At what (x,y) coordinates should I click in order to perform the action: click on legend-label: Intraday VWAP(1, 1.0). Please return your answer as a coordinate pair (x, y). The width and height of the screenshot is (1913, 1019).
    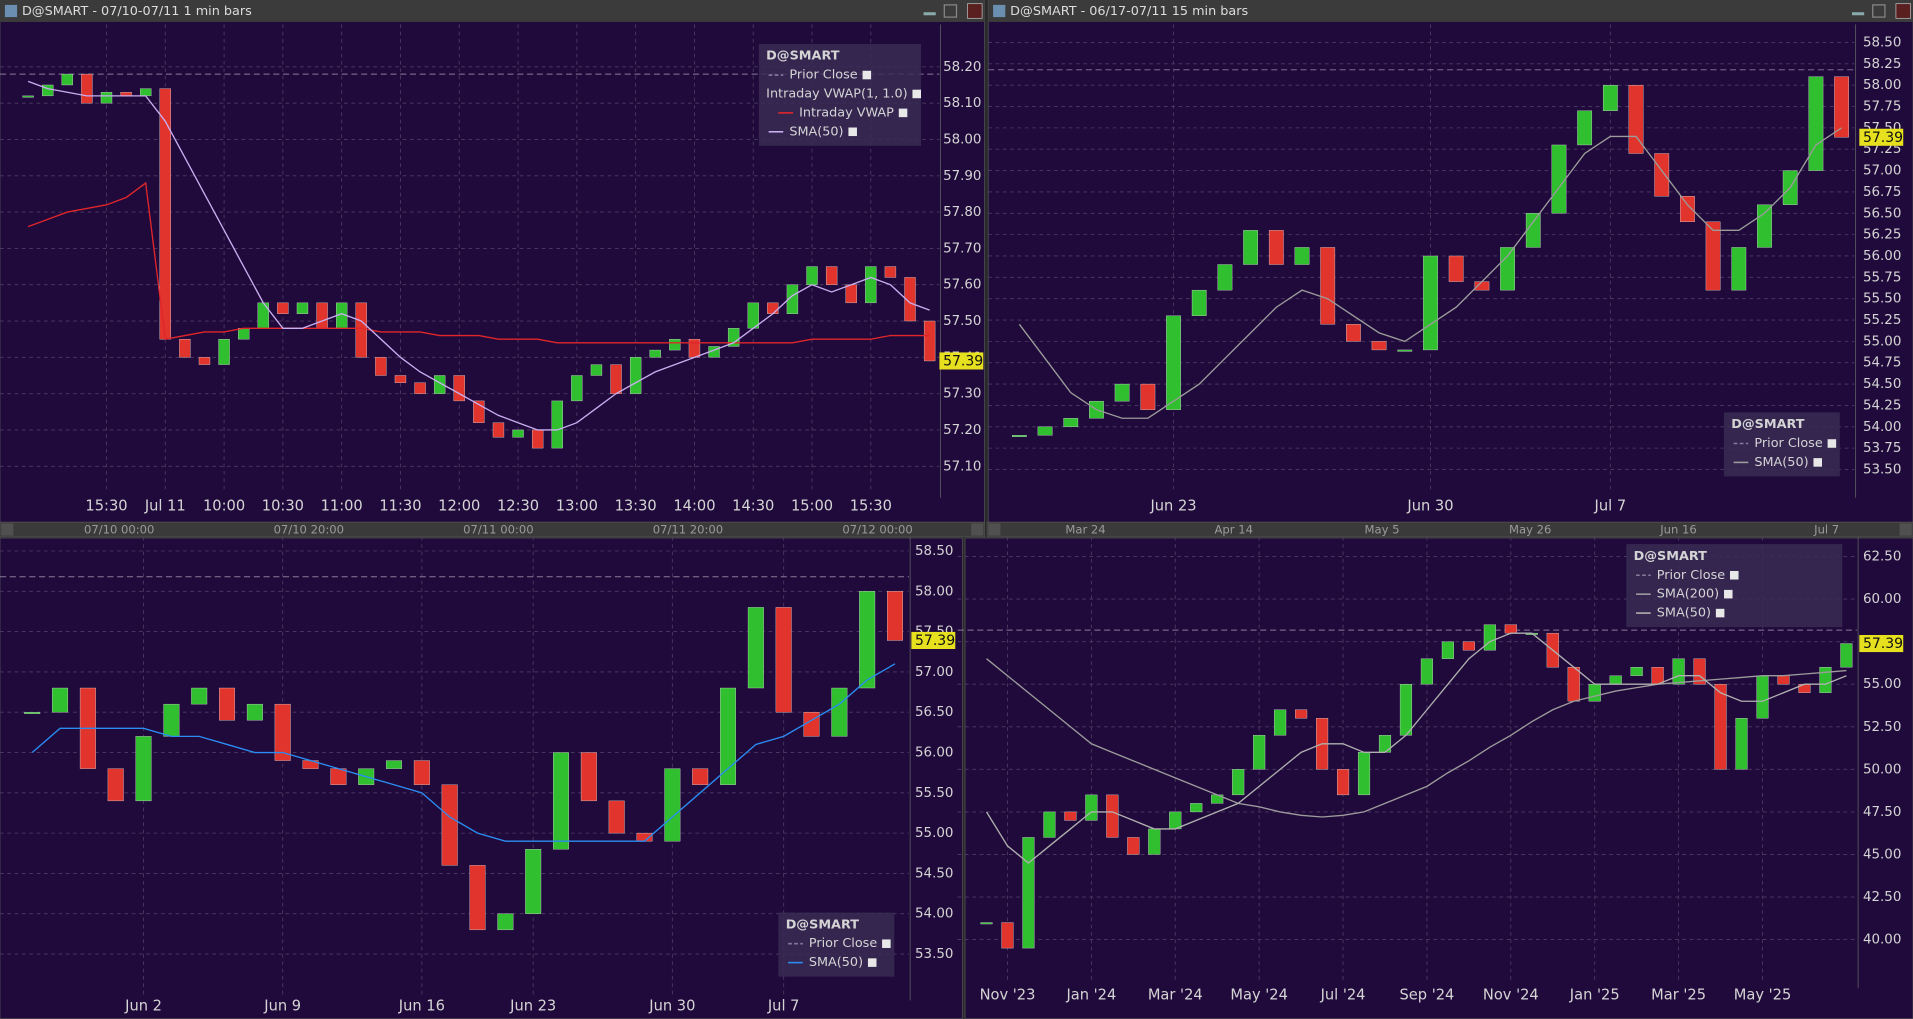
    Looking at the image, I should click on (836, 93).